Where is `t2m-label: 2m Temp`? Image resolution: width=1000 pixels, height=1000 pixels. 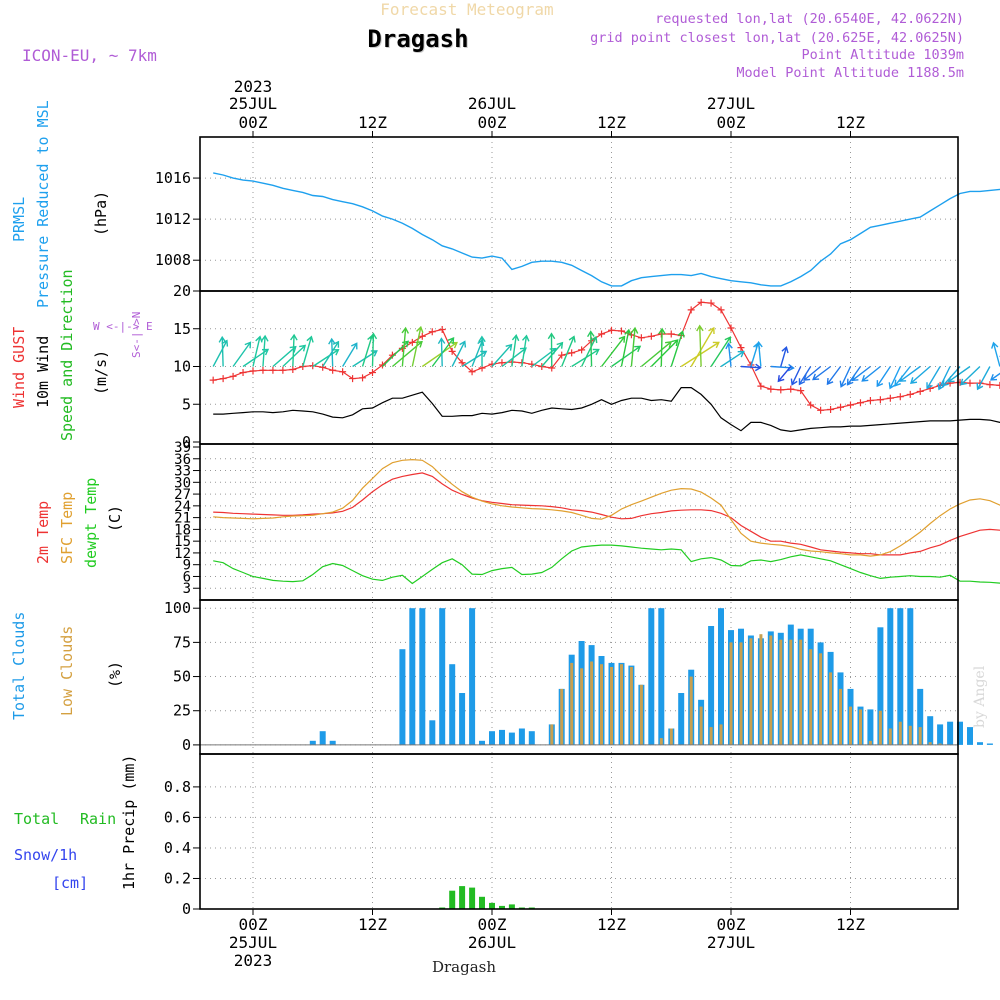
t2m-label: 2m Temp is located at coordinates (43, 532).